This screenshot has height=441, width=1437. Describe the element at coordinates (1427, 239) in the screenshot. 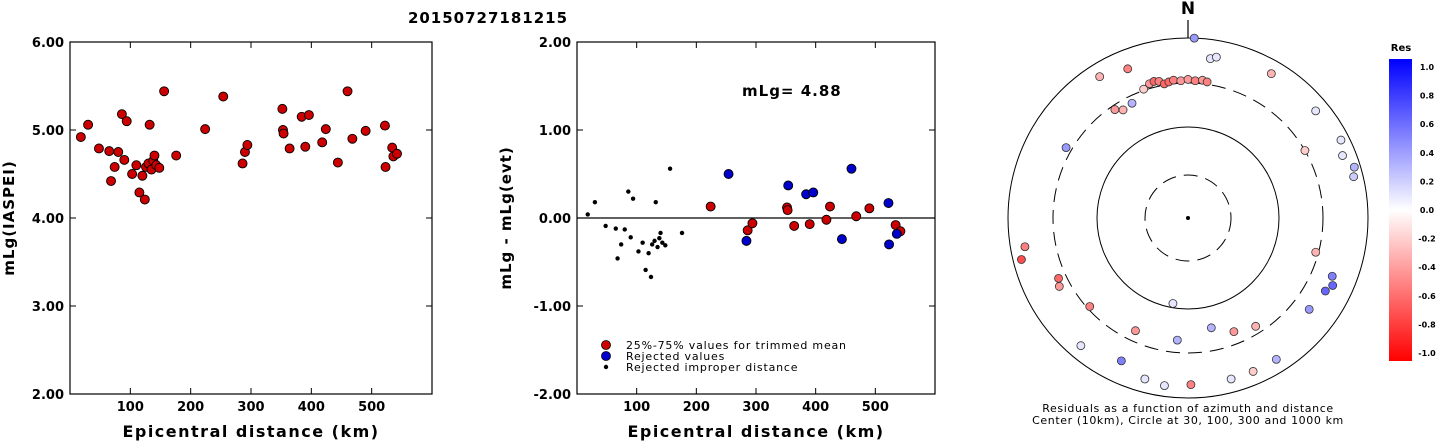

I see `colorbar-tick-label: -0.2` at that location.